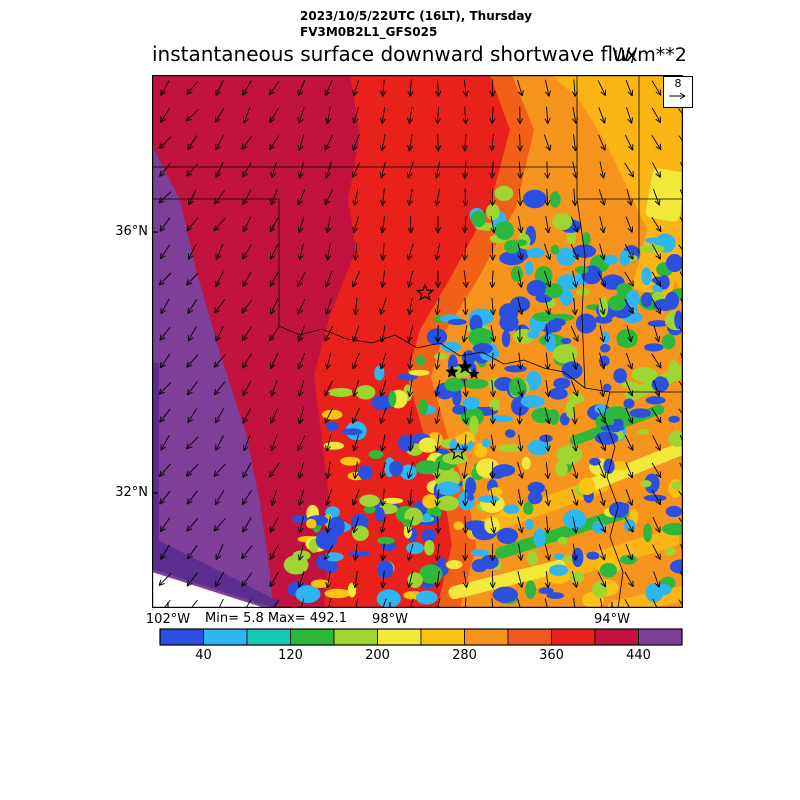 The image size is (800, 800). I want to click on vector-reference-key: 8, so click(678, 92).